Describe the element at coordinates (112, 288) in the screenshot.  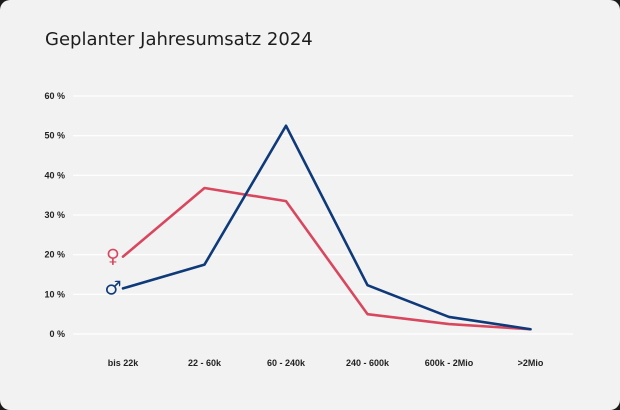
I see `male-symbol-icon: ♂` at that location.